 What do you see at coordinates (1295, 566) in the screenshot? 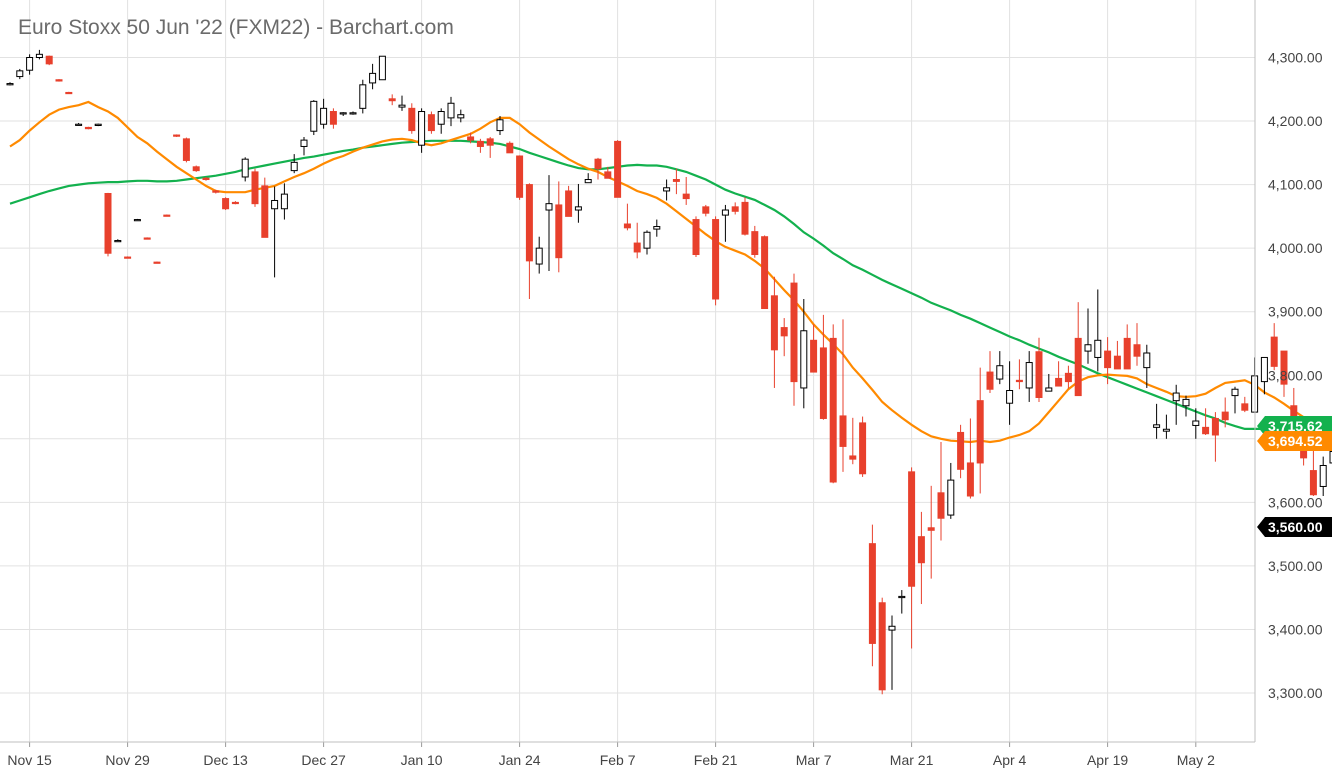
I see `y-tick-label: 3,500.00` at bounding box center [1295, 566].